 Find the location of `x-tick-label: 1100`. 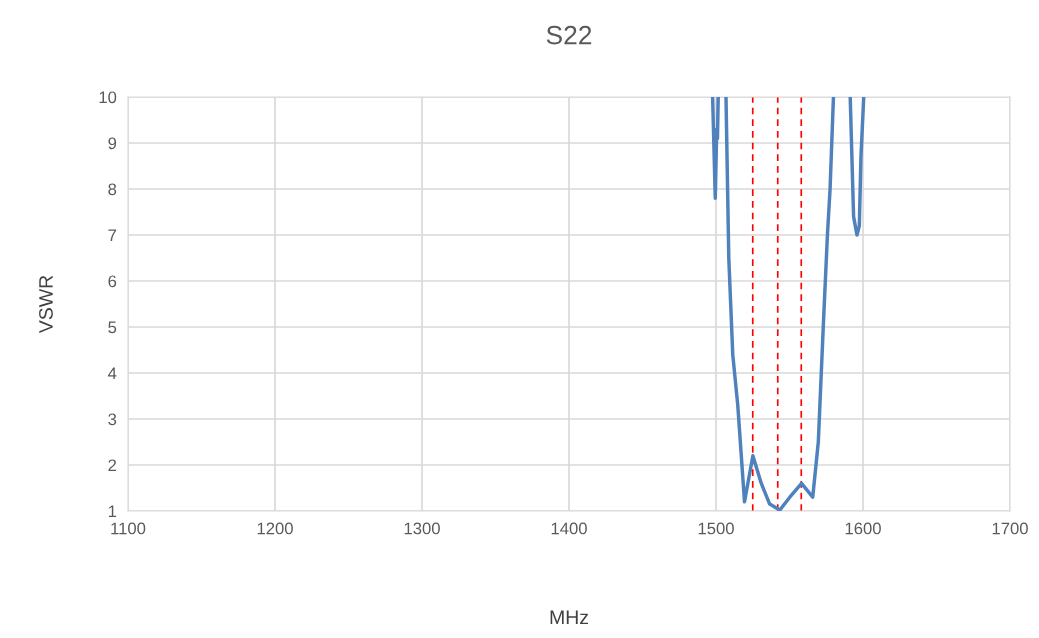

x-tick-label: 1100 is located at coordinates (128, 528).